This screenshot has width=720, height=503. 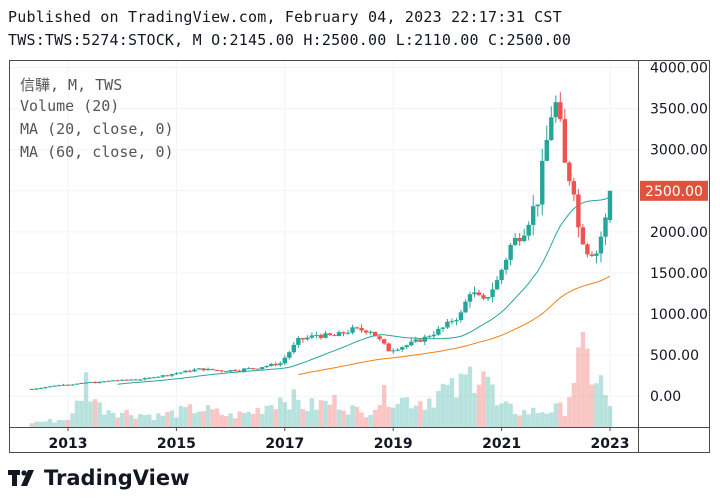 I want to click on last-price-badge, so click(x=674, y=190).